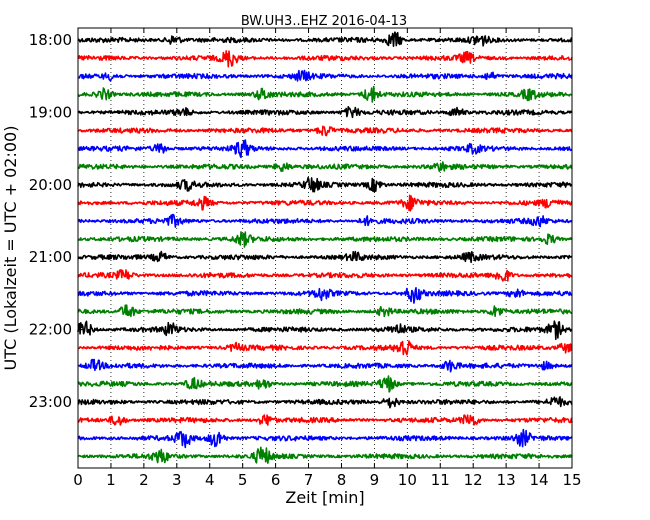 Image resolution: width=650 pixels, height=520 pixels. Describe the element at coordinates (309, 480) in the screenshot. I see `x-tick-label: 7` at that location.